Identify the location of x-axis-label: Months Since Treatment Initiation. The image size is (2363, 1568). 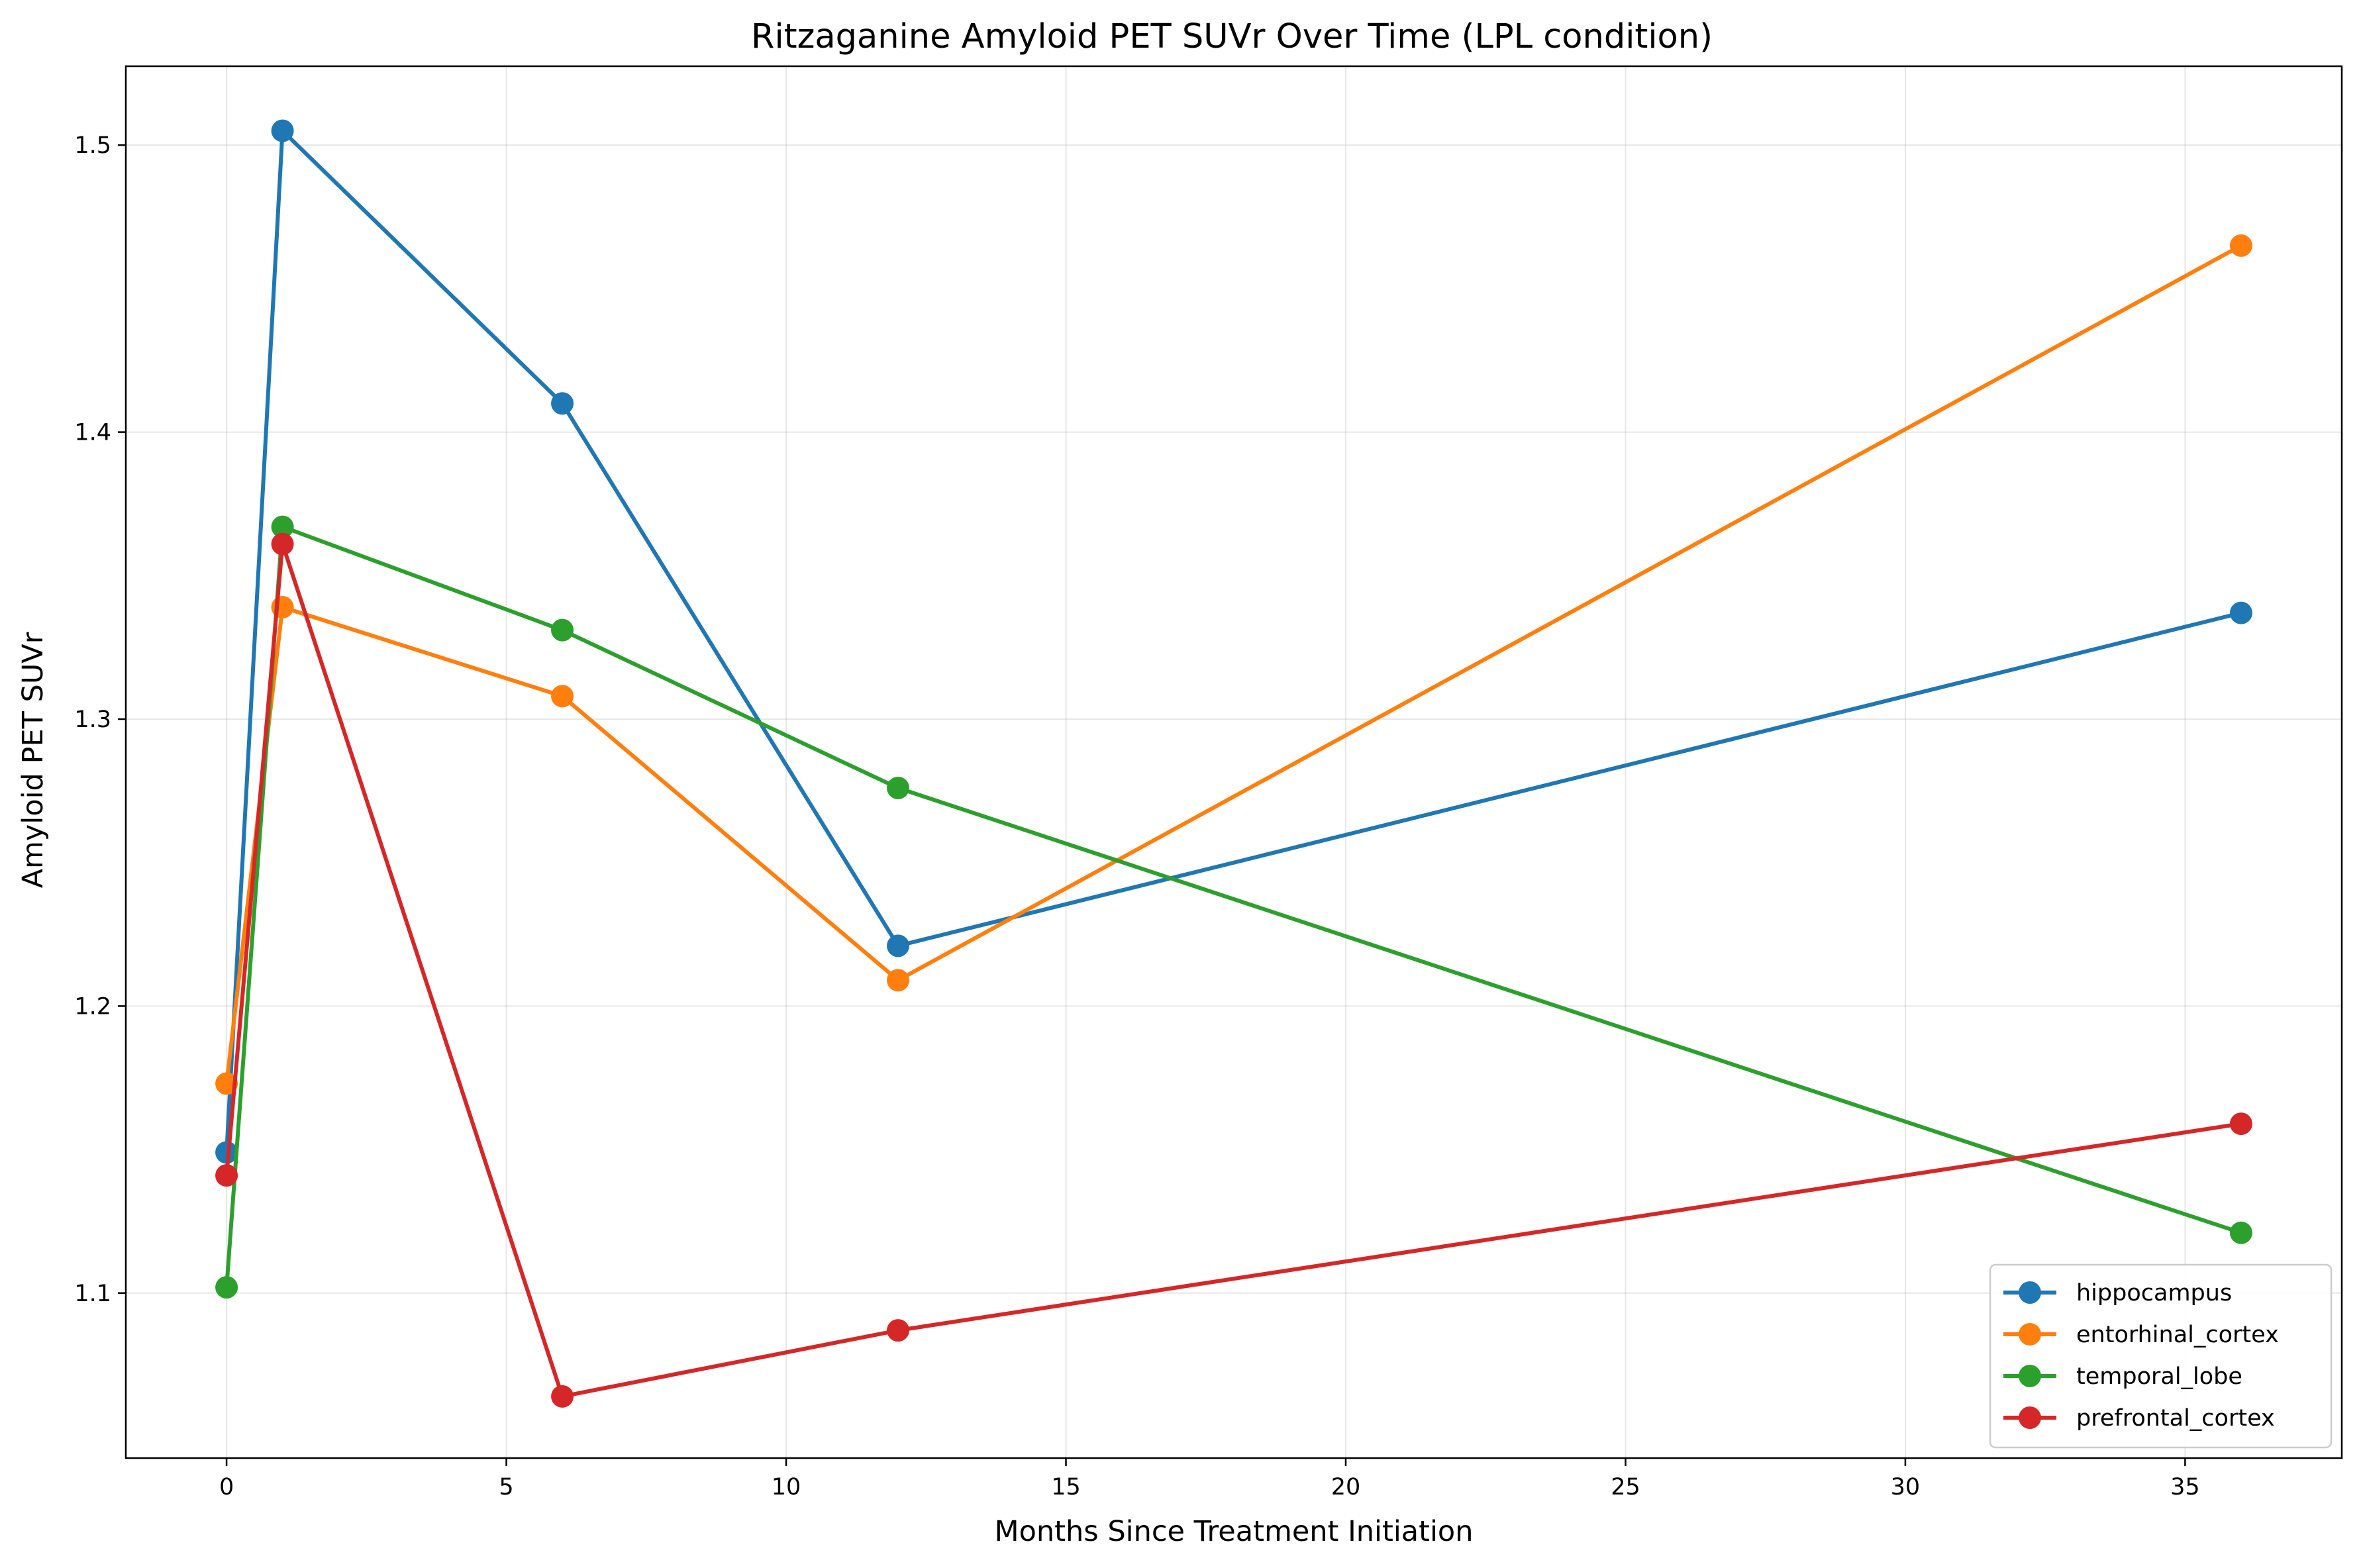
(1234, 1531).